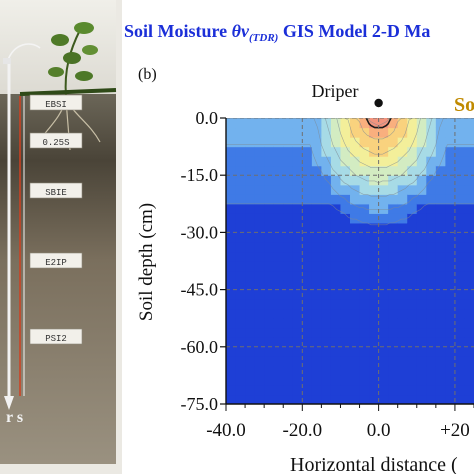 The image size is (474, 474). What do you see at coordinates (200, 232) in the screenshot?
I see `y-tick-label: -30.0` at bounding box center [200, 232].